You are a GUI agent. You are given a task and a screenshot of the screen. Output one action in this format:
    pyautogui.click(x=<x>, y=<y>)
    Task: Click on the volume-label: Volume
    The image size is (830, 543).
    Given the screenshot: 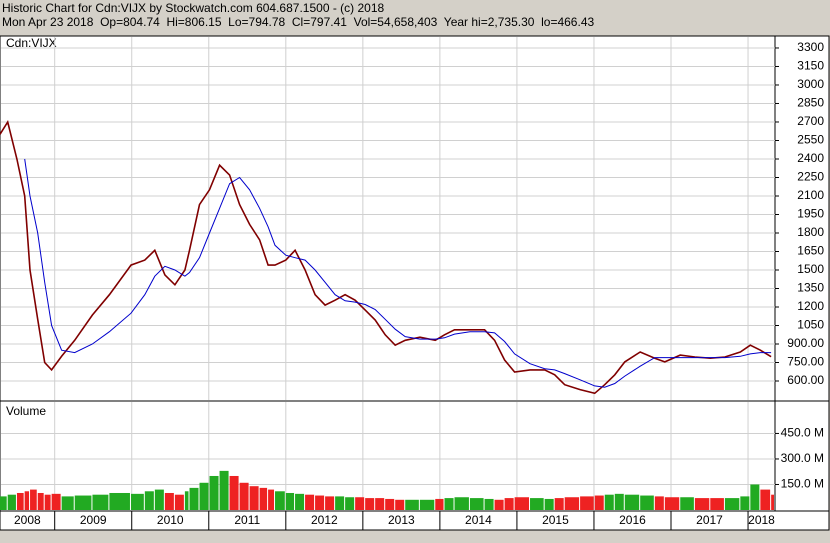 What is the action you would take?
    pyautogui.click(x=26, y=411)
    